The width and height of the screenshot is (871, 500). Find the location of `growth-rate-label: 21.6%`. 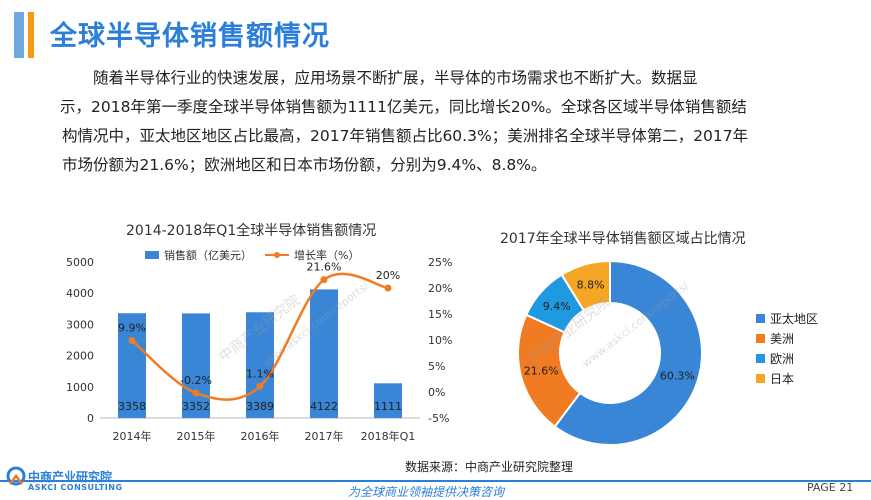

growth-rate-label: 21.6% is located at coordinates (324, 267).